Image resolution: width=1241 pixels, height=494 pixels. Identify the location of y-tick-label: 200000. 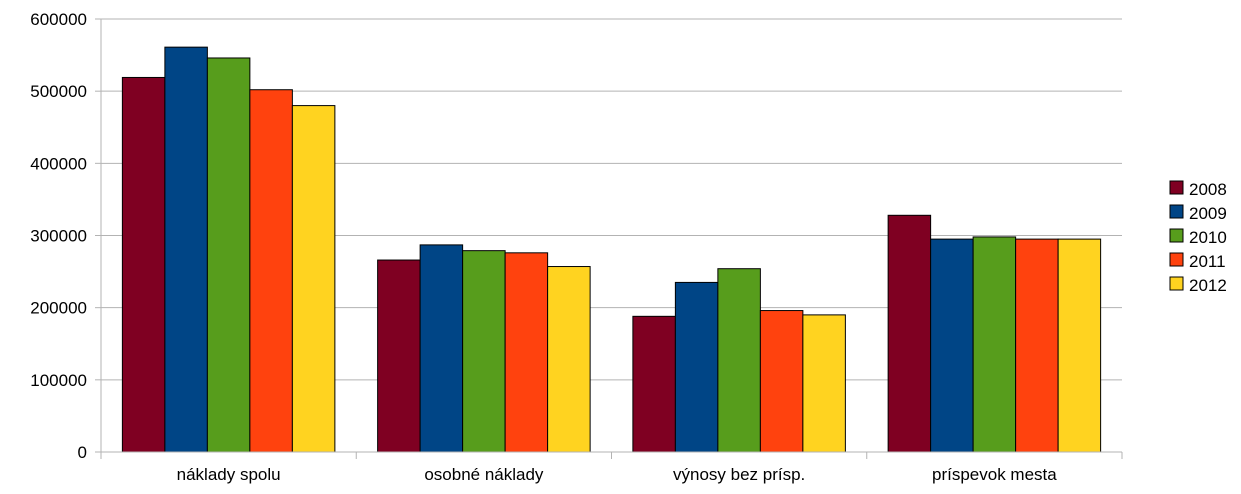
(58, 308).